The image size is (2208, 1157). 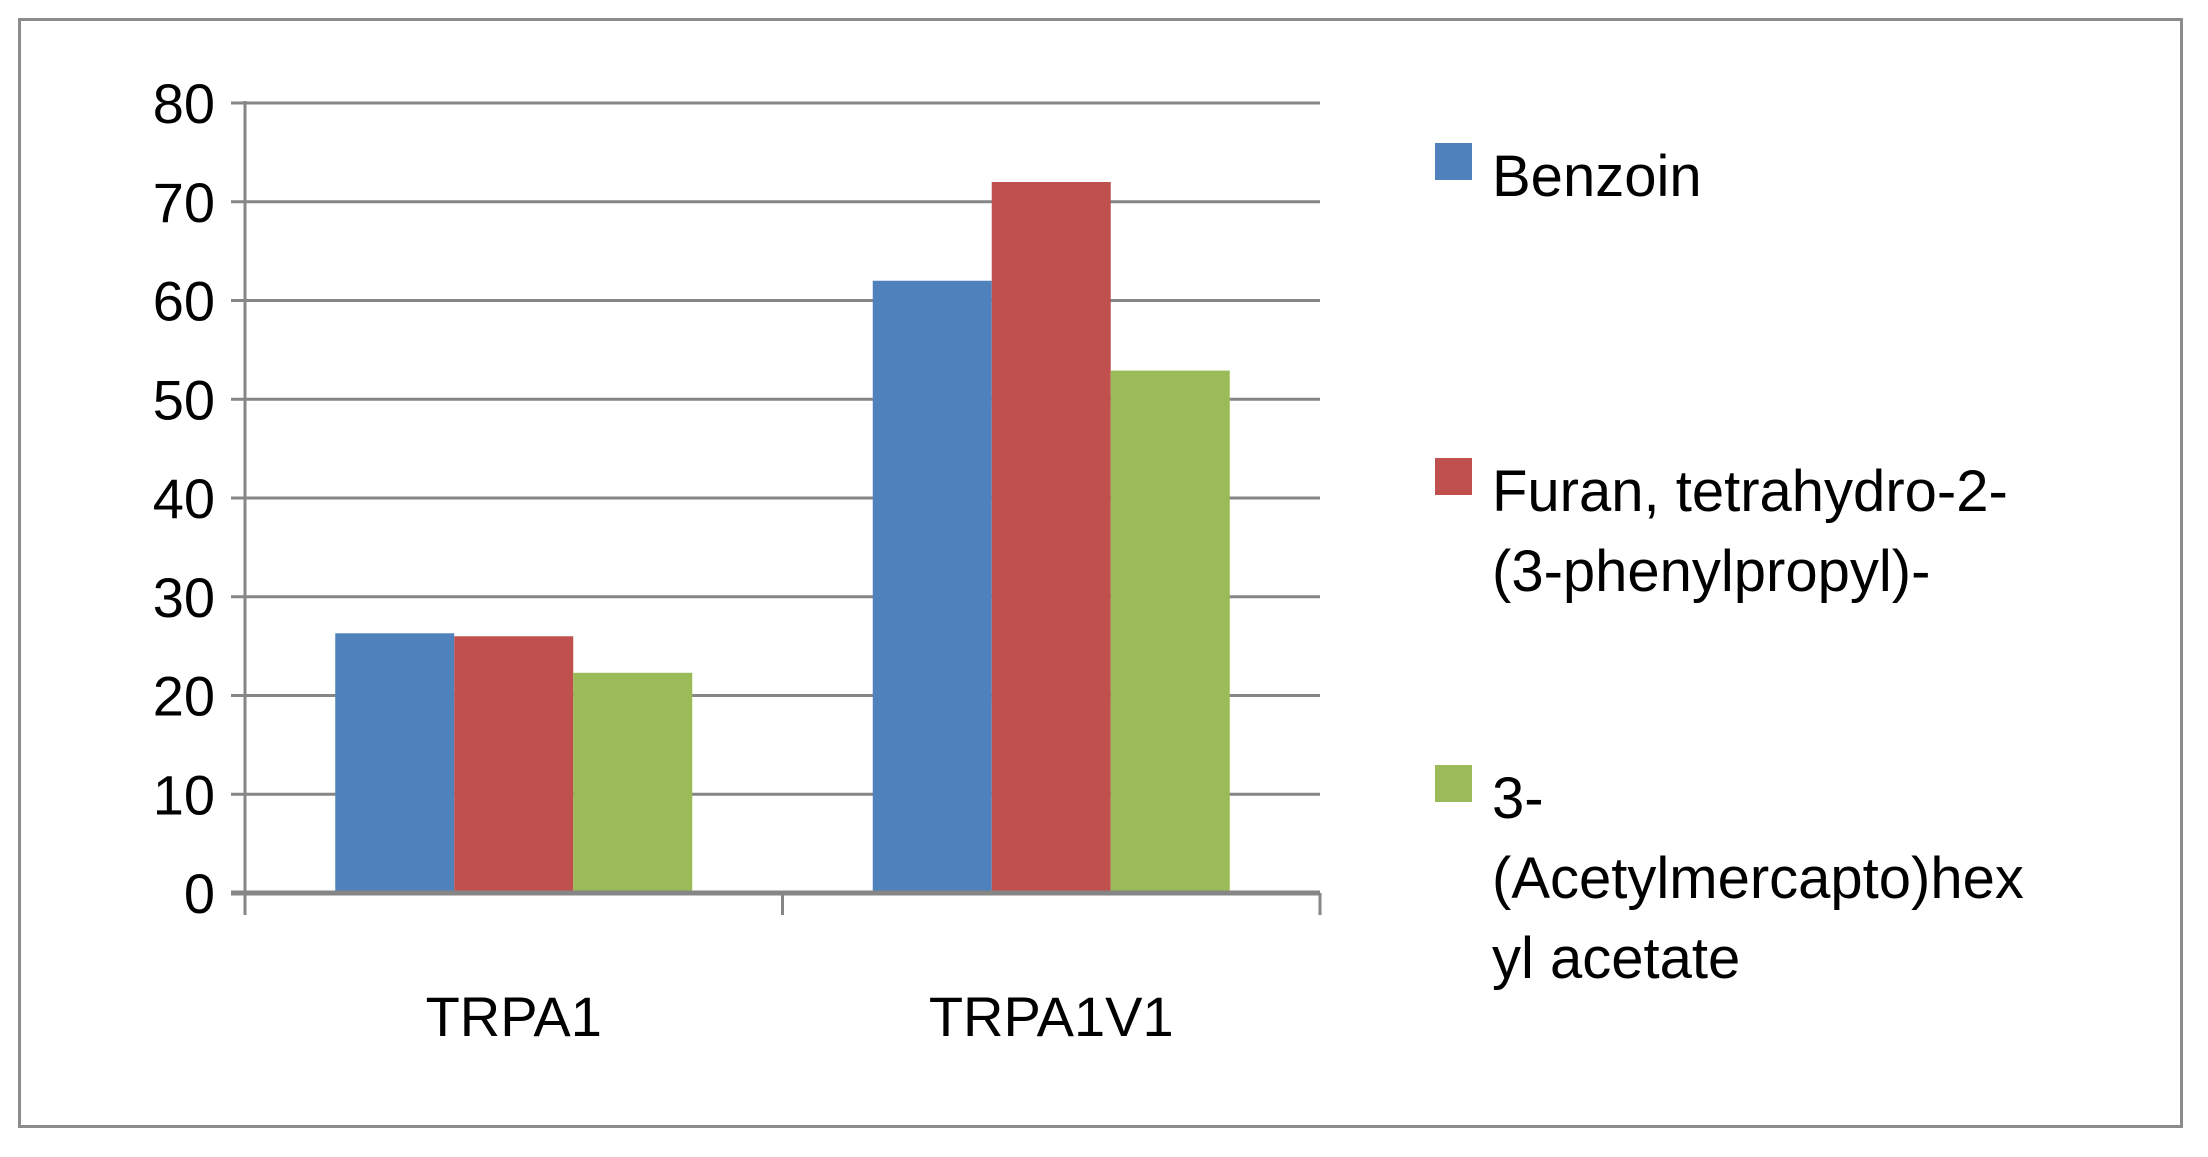 I want to click on legend-label: (Acetylmercapto)hex, so click(x=1758, y=878).